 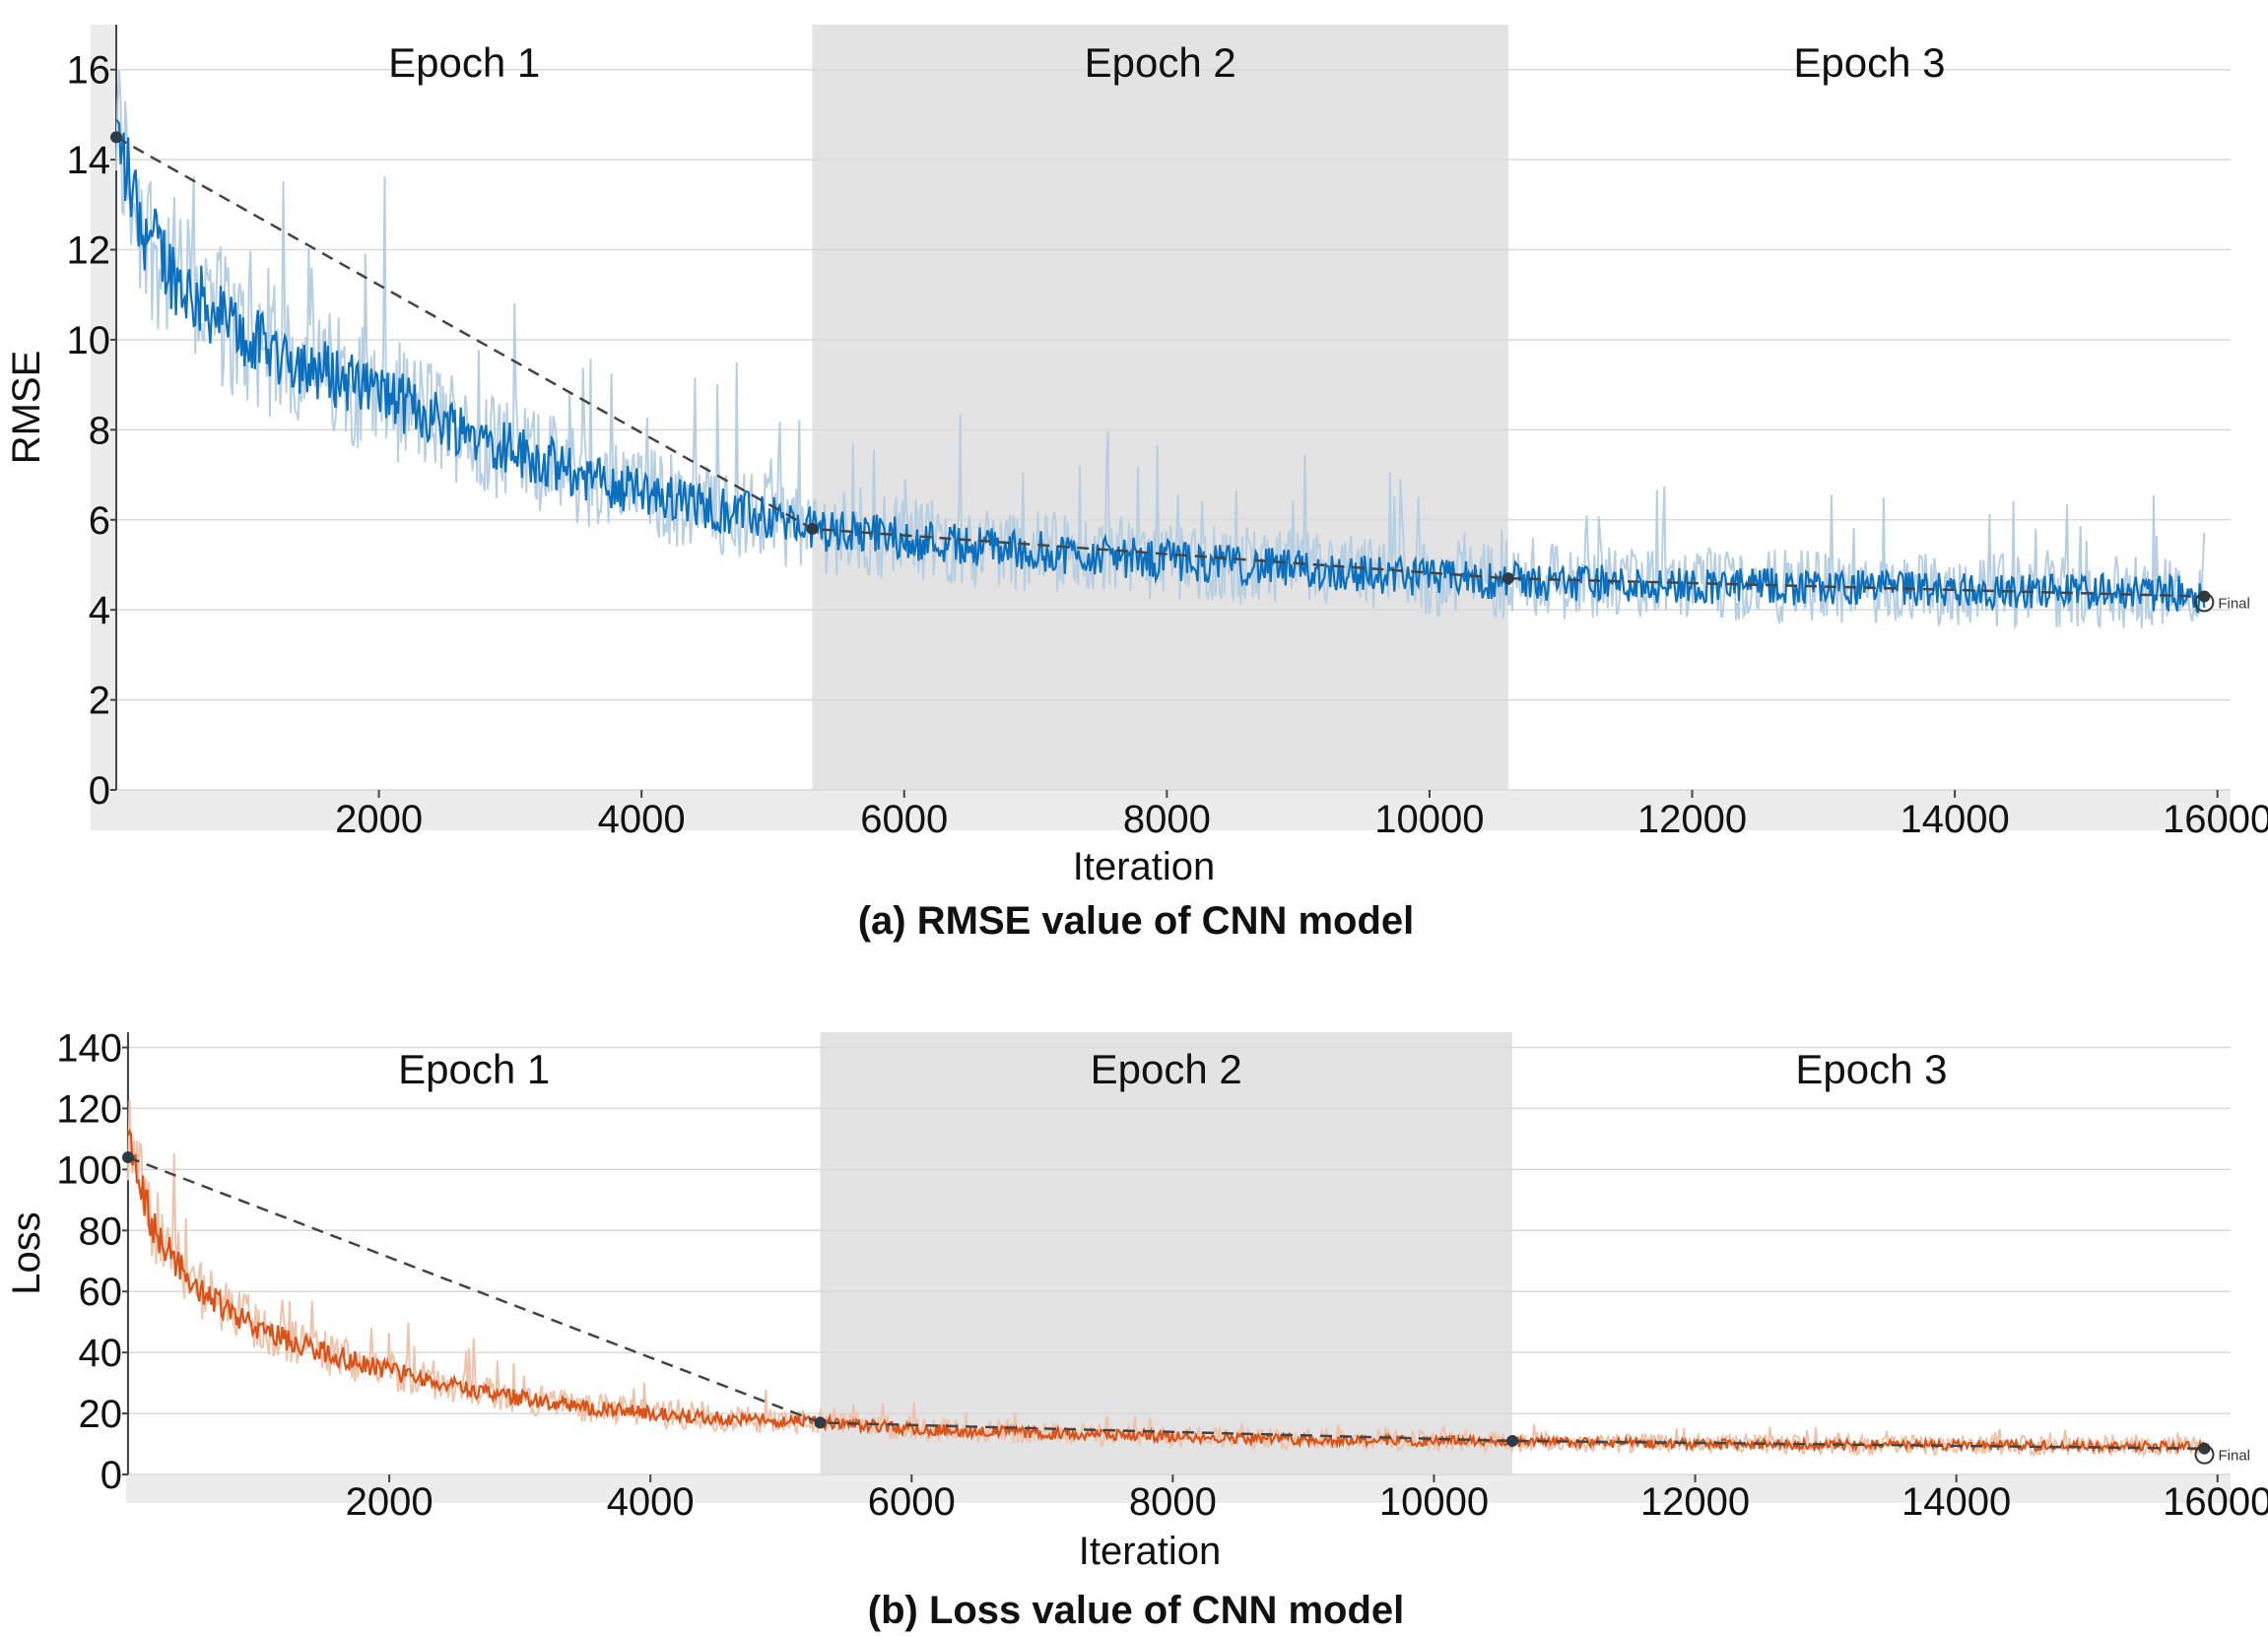 I want to click on chart-caption: (b) Loss value of CNN model, so click(x=1136, y=1610).